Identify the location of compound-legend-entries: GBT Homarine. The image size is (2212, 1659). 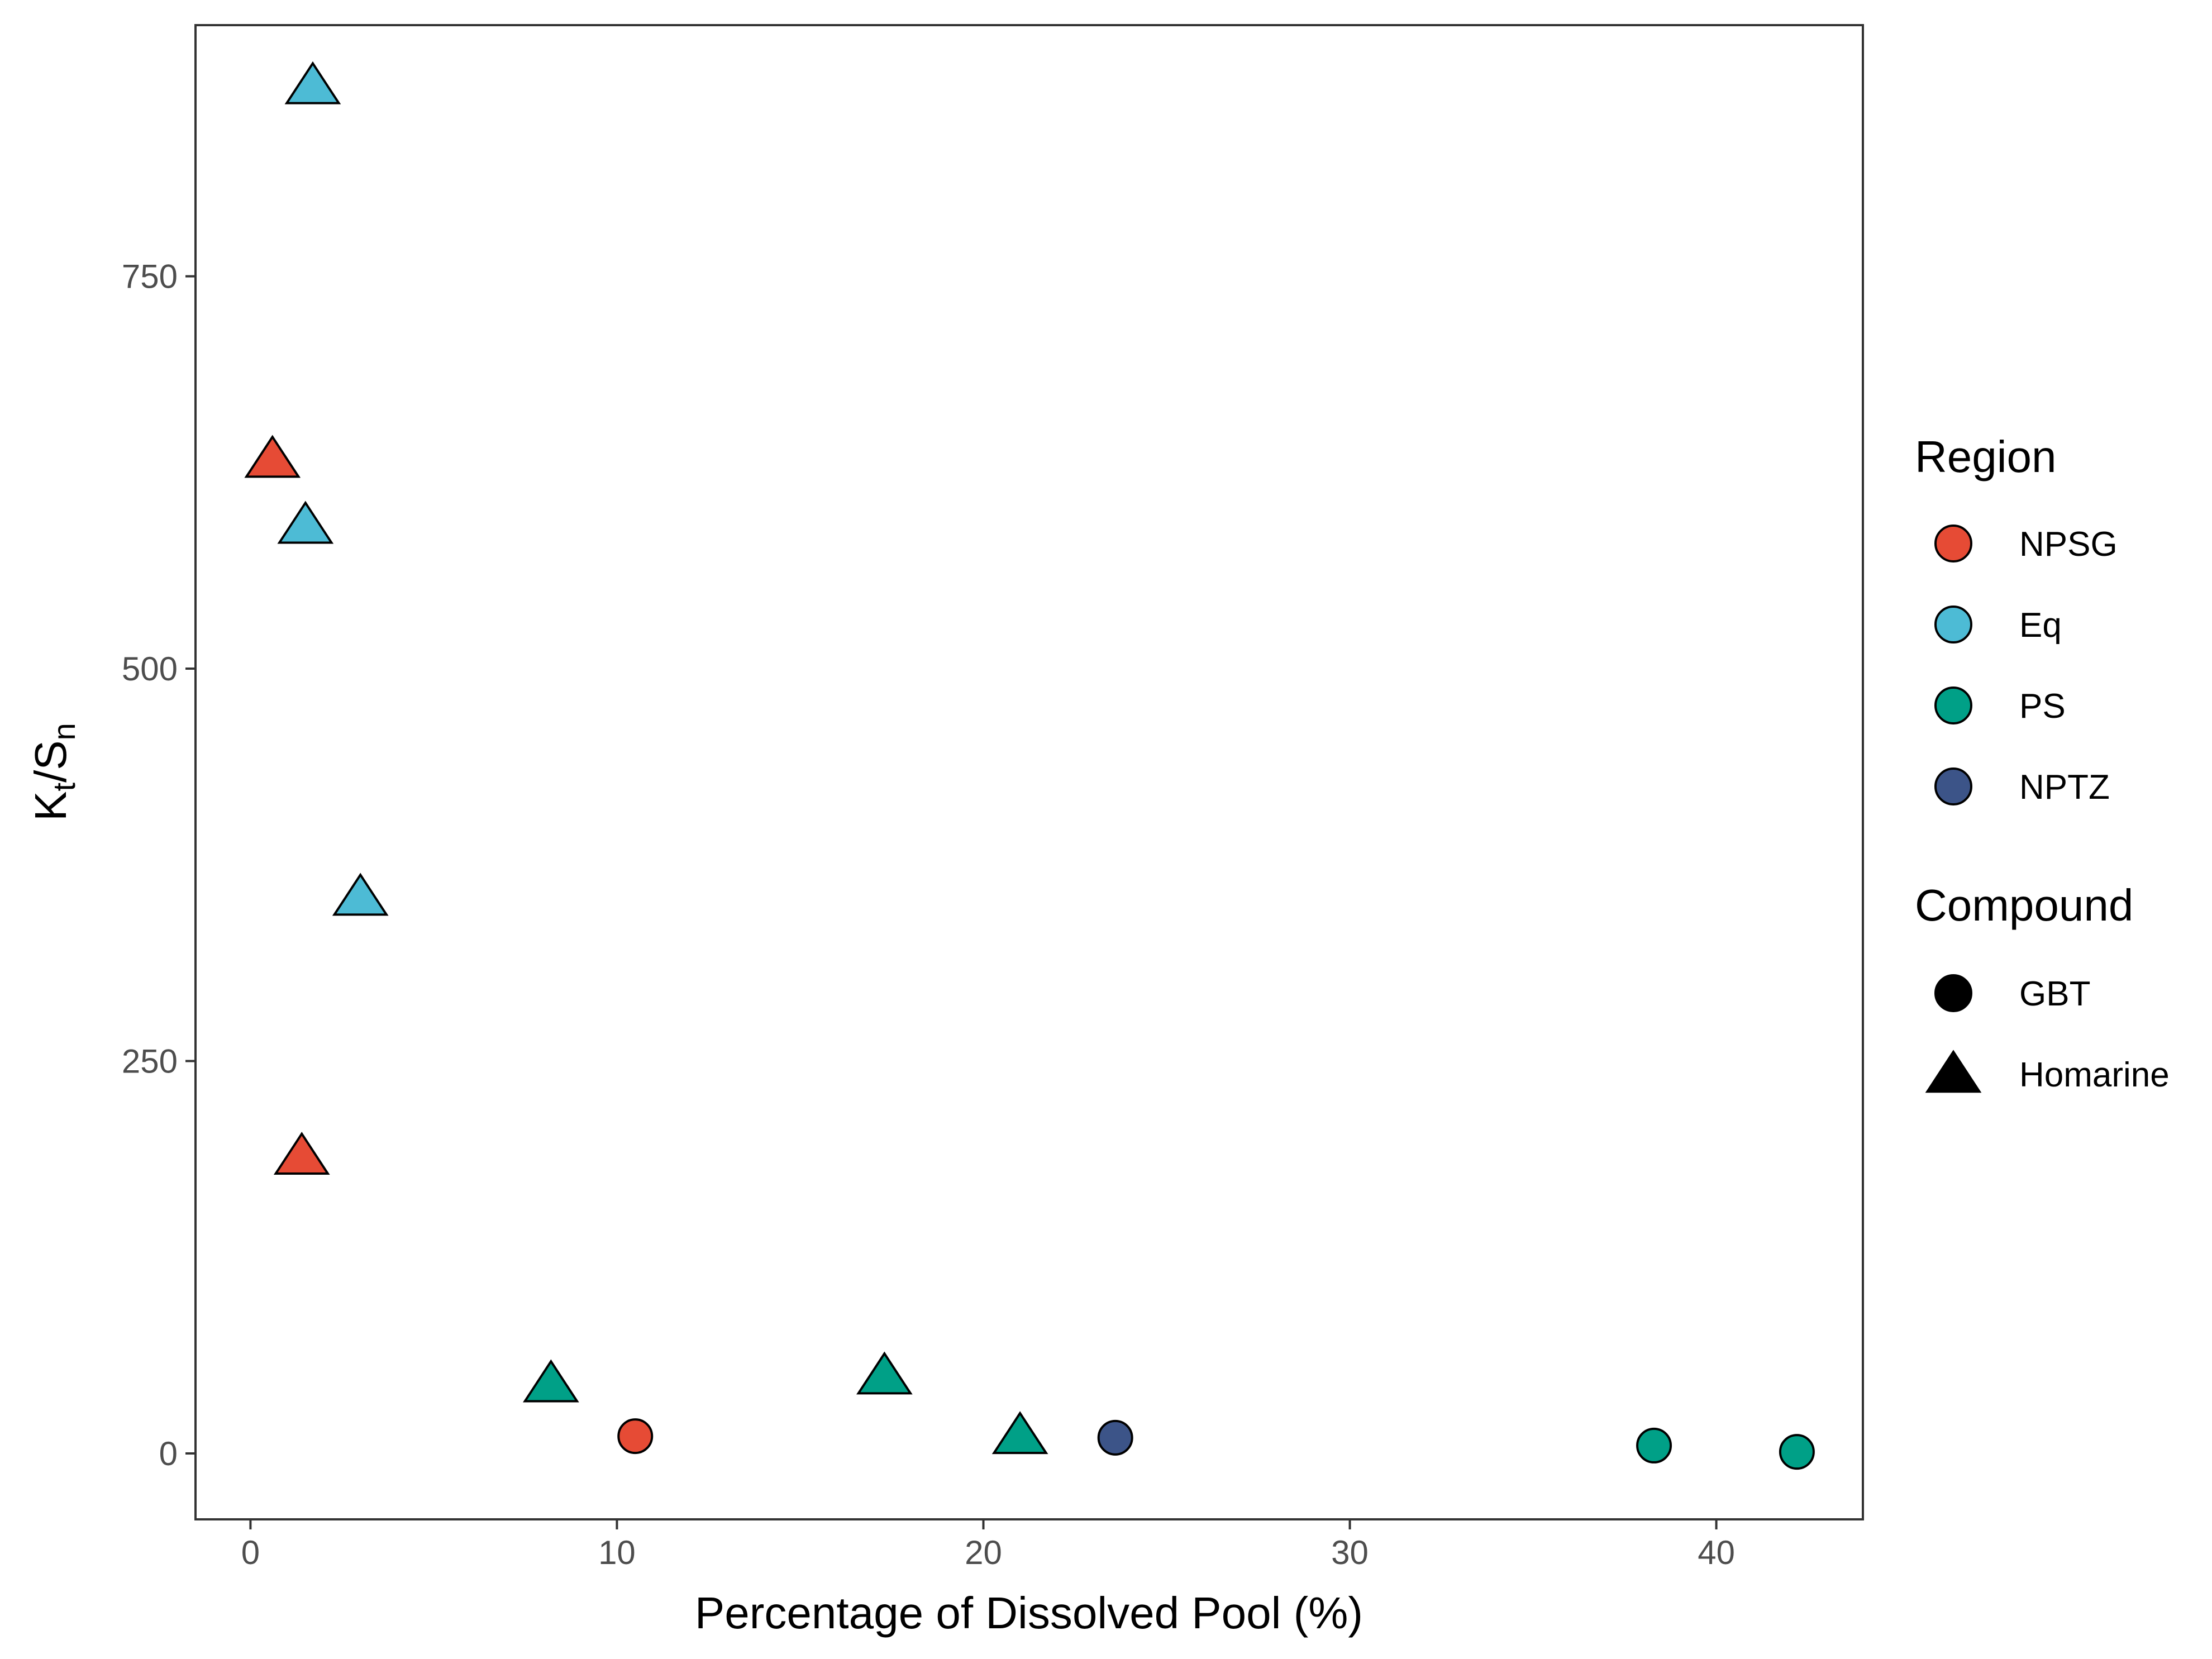
(2048, 1034).